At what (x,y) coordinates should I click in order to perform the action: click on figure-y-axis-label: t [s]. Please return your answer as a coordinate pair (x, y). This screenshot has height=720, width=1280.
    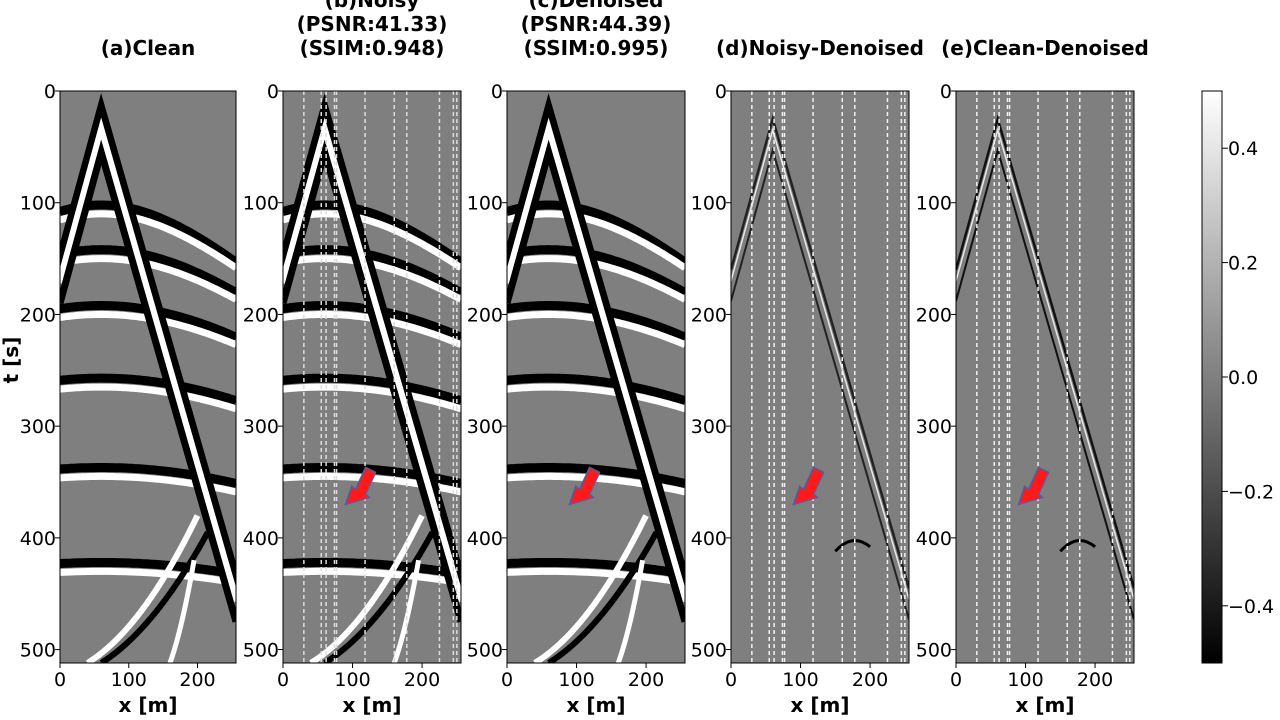
    Looking at the image, I should click on (11, 360).